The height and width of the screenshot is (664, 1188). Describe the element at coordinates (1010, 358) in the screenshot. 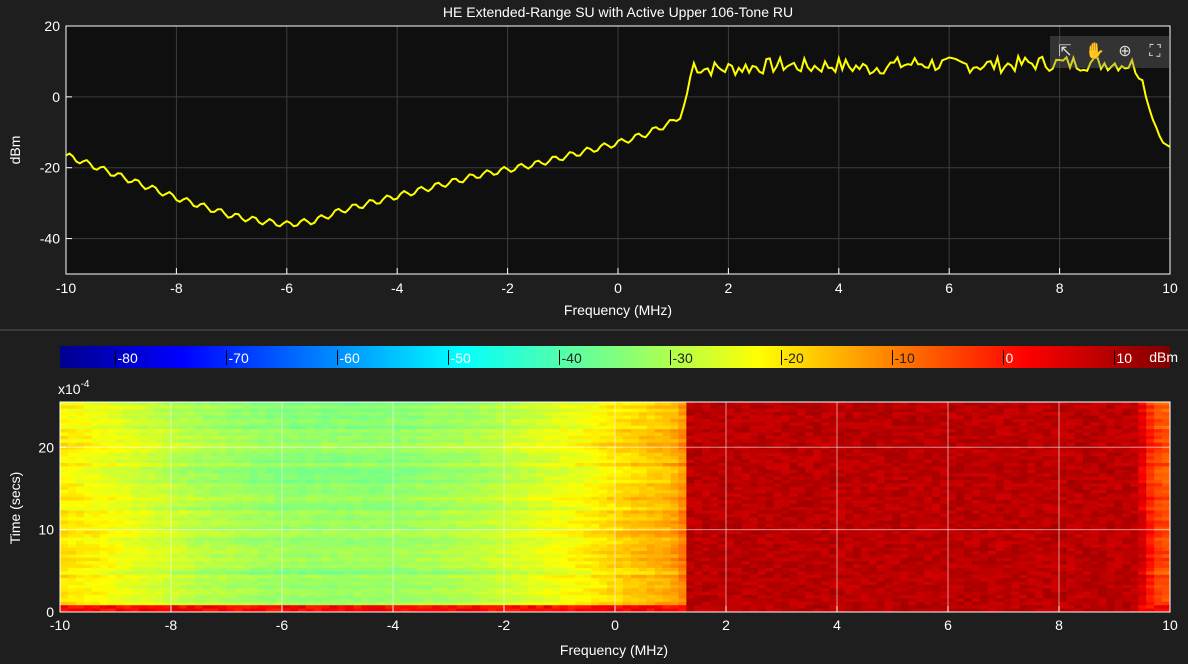

I see `colorbar-tick-label: 0` at that location.